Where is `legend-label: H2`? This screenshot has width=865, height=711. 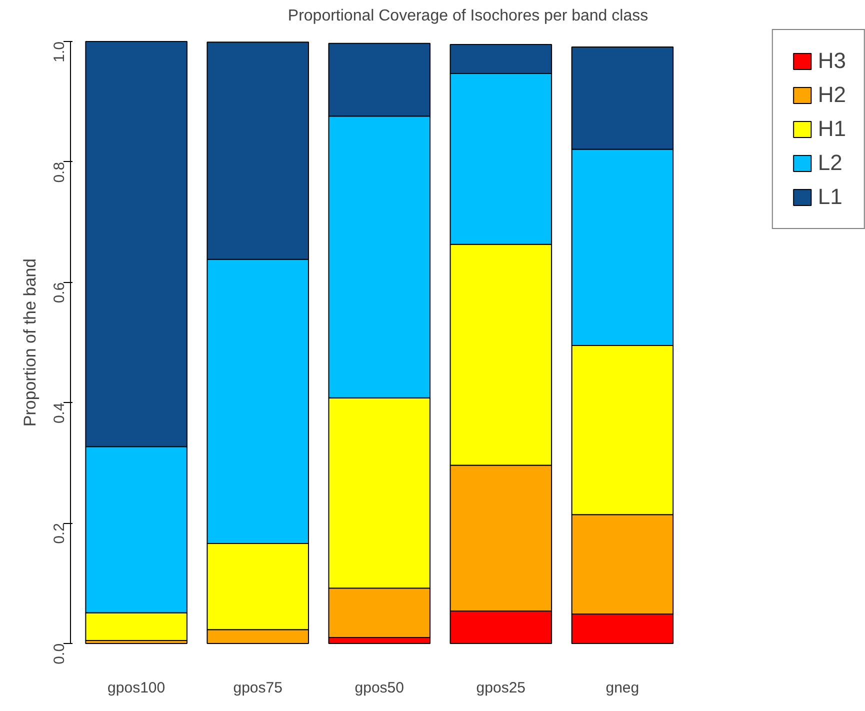
legend-label: H2 is located at coordinates (832, 95).